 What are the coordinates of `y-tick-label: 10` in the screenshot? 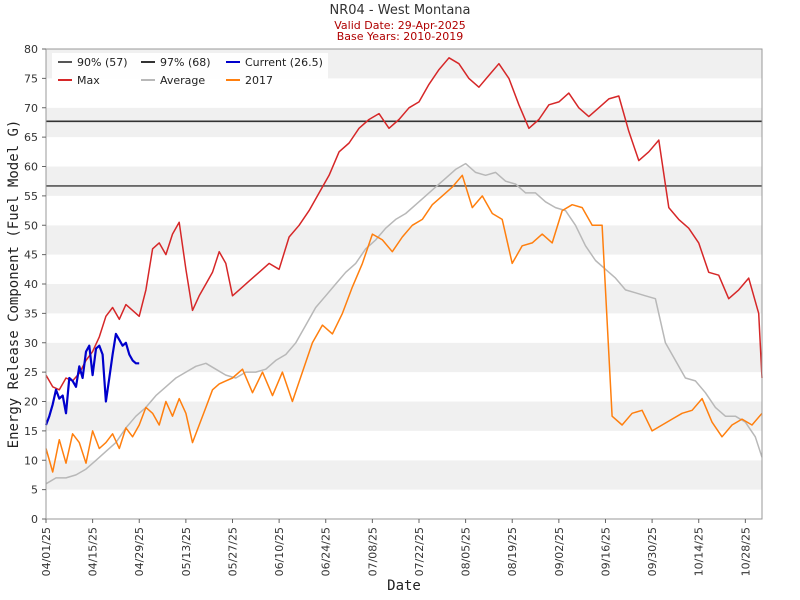 It's located at (31, 460).